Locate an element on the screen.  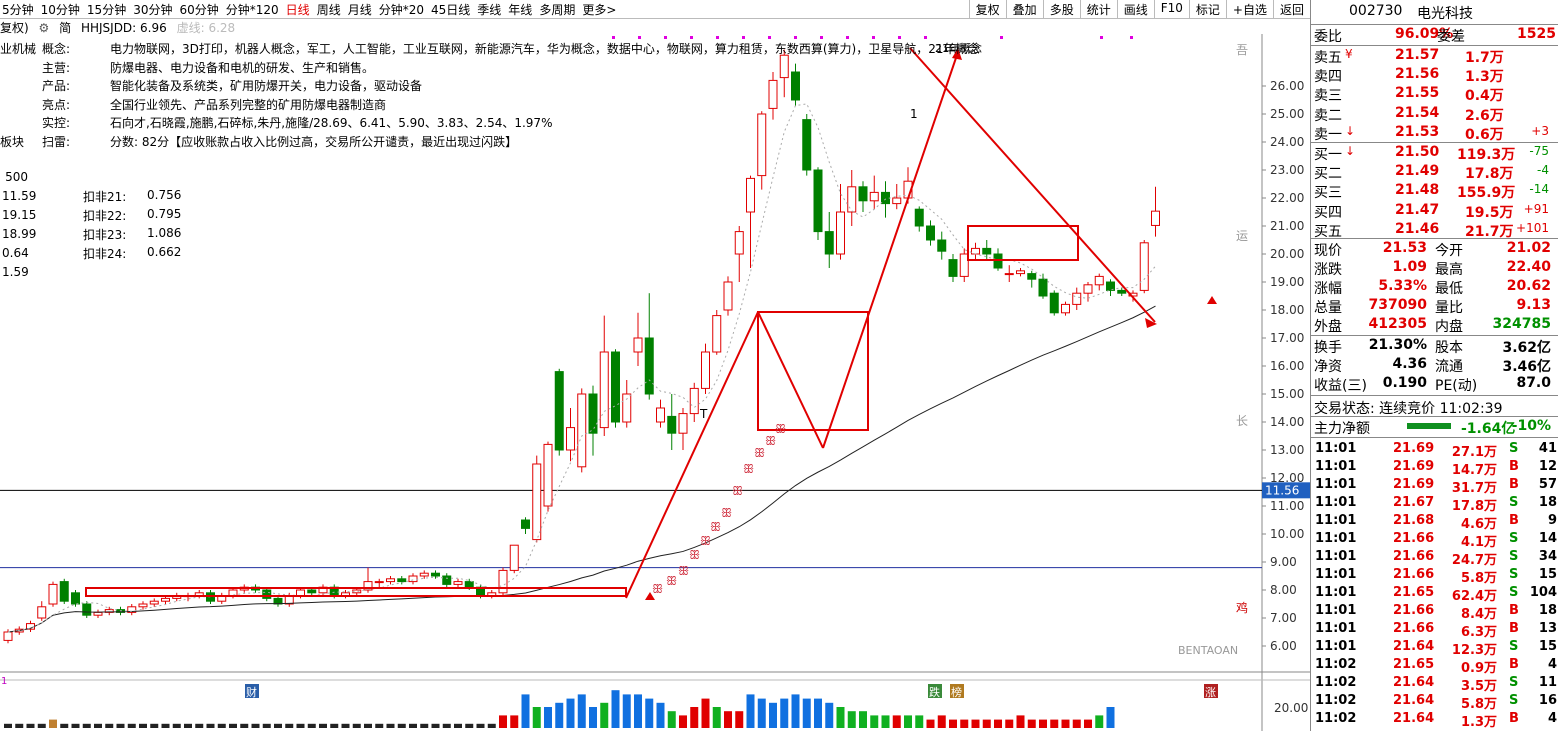
tool-button: 返回 is located at coordinates (1291, 9).